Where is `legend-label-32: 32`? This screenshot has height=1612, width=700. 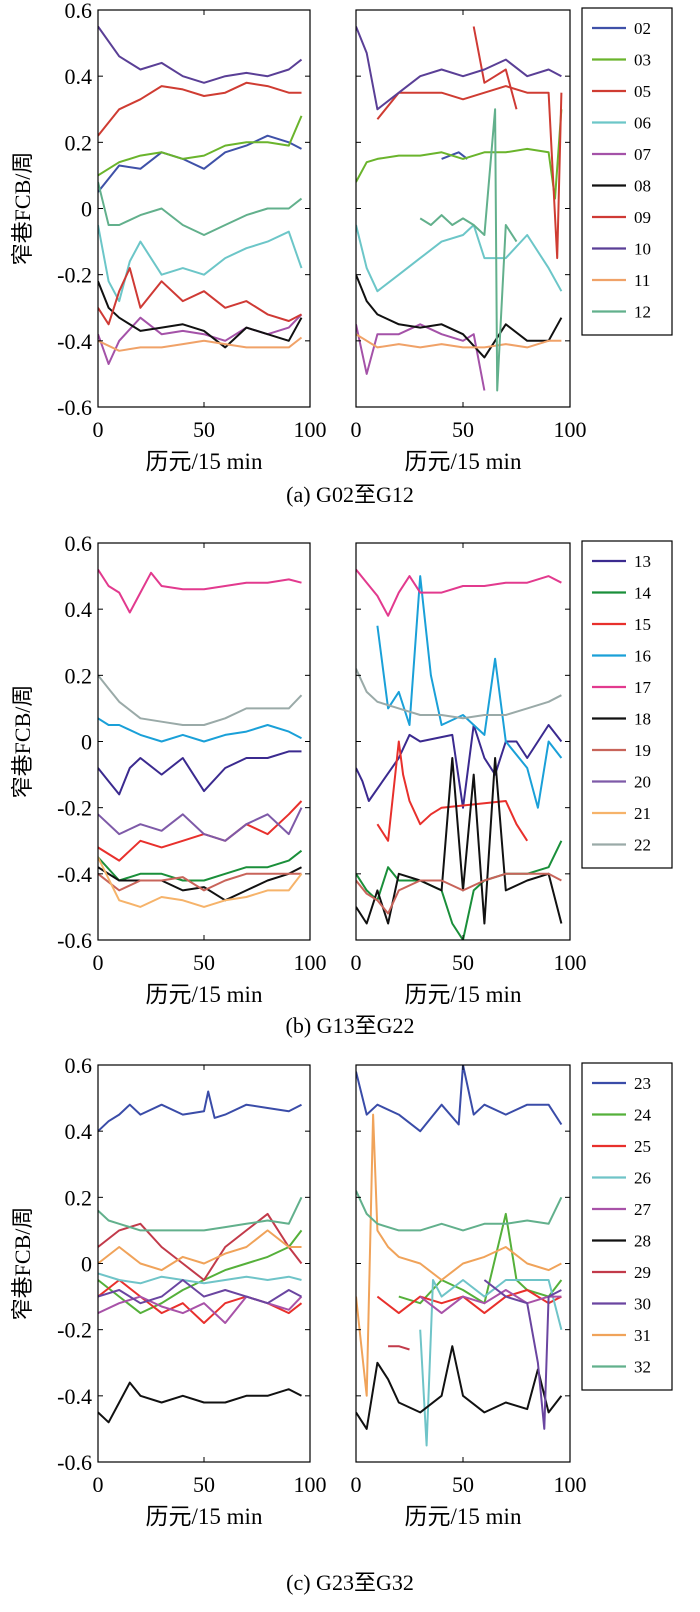
legend-label-32: 32 is located at coordinates (642, 1367).